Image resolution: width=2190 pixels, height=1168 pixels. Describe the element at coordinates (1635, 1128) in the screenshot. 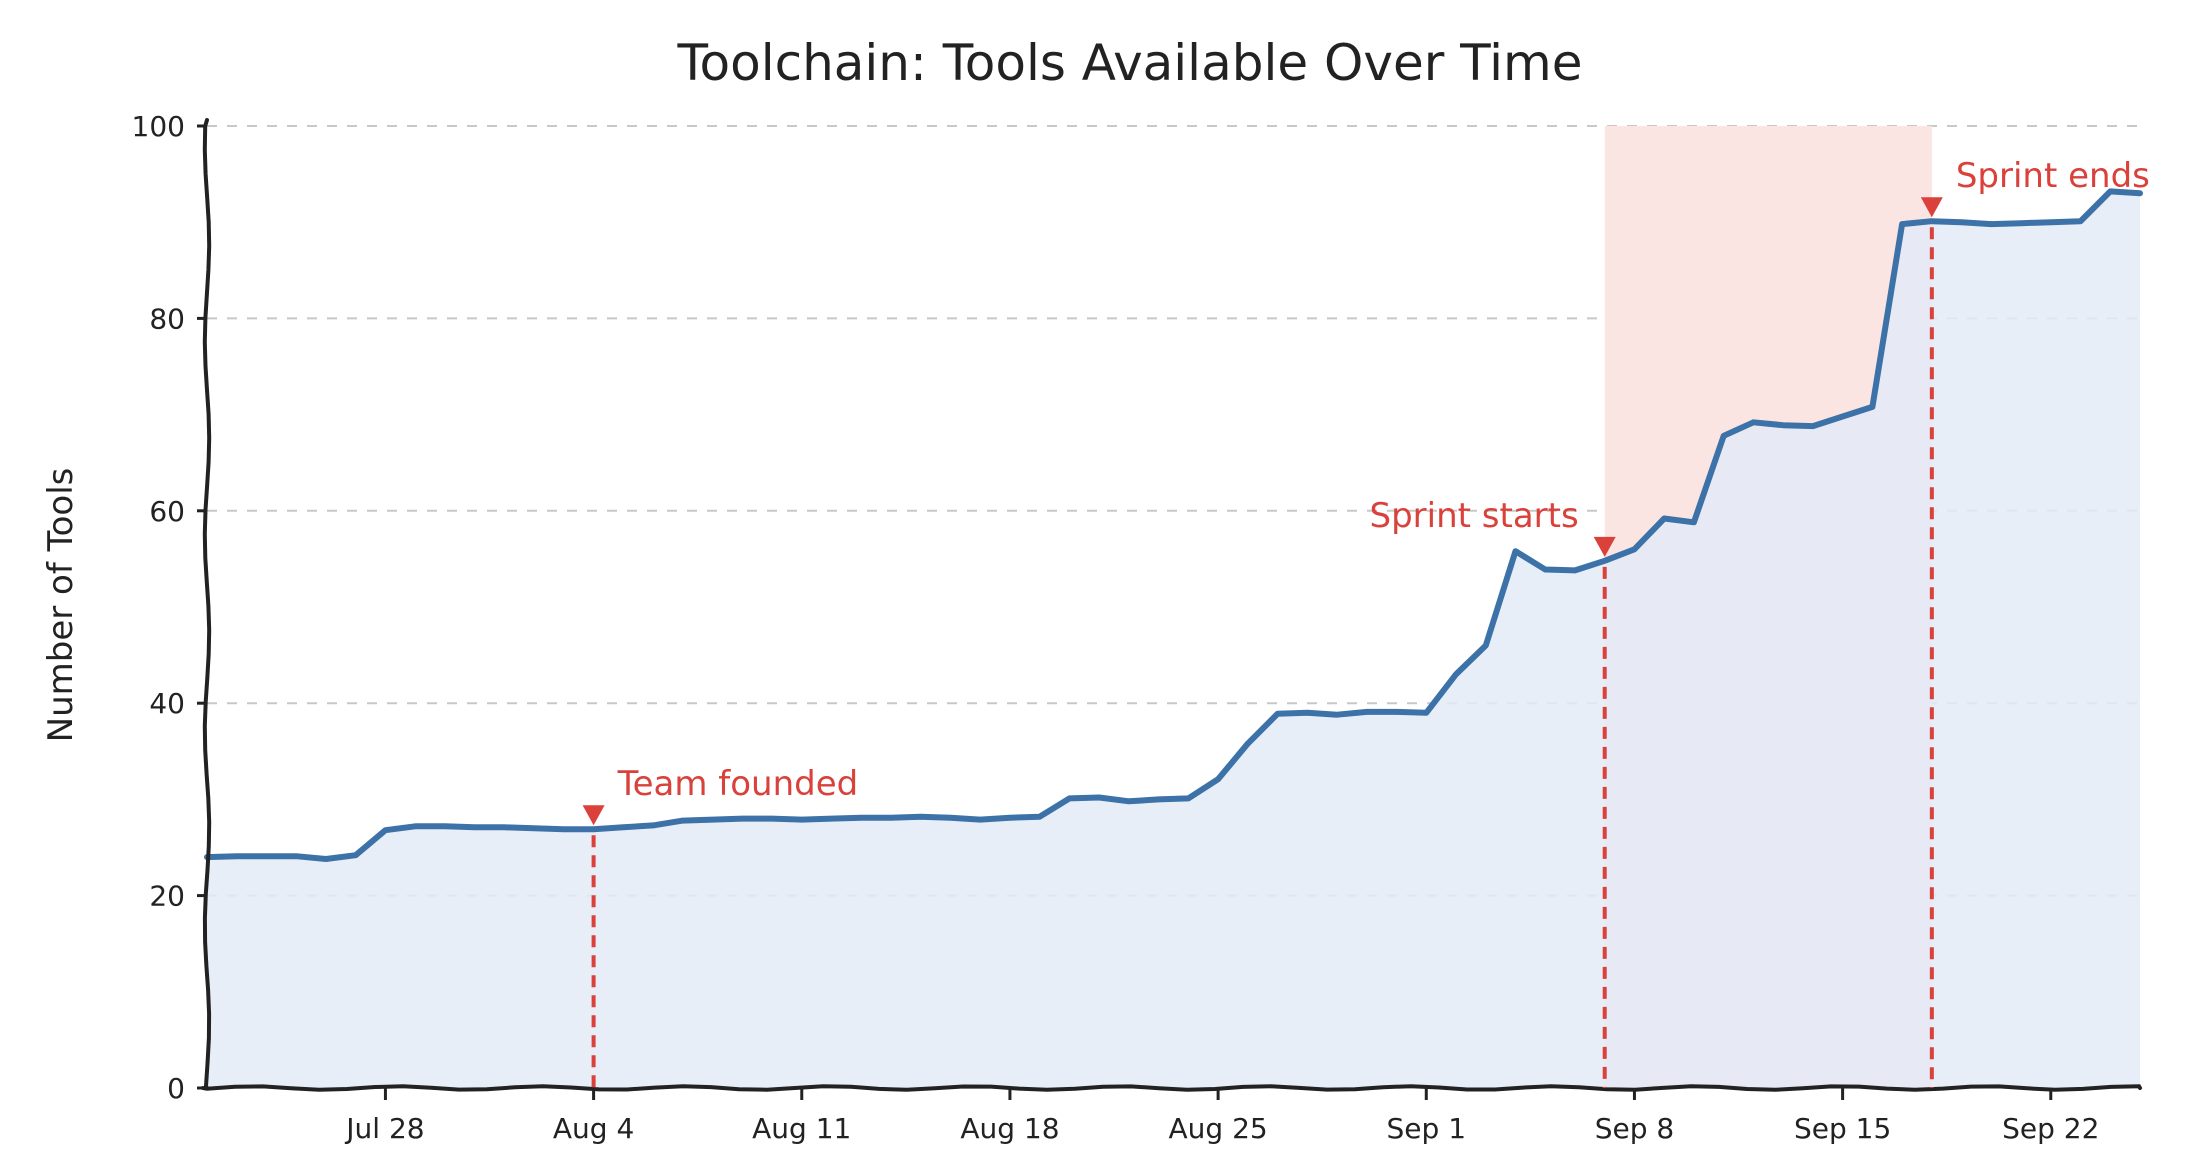

I see `x-tick-label: Sep 8` at that location.